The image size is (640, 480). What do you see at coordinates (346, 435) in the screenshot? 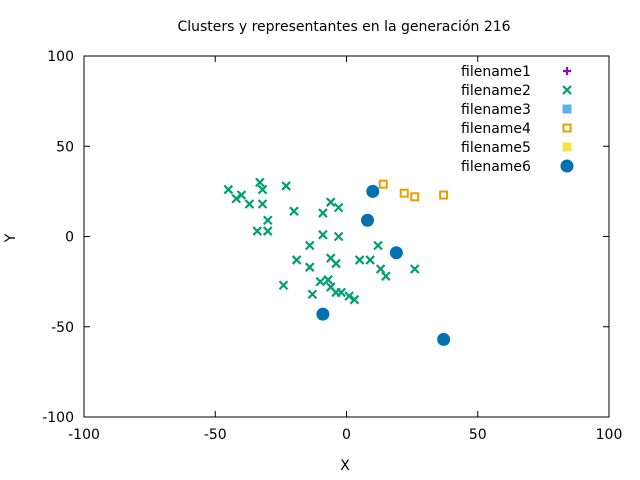
I see `x-tick-label: 0` at bounding box center [346, 435].